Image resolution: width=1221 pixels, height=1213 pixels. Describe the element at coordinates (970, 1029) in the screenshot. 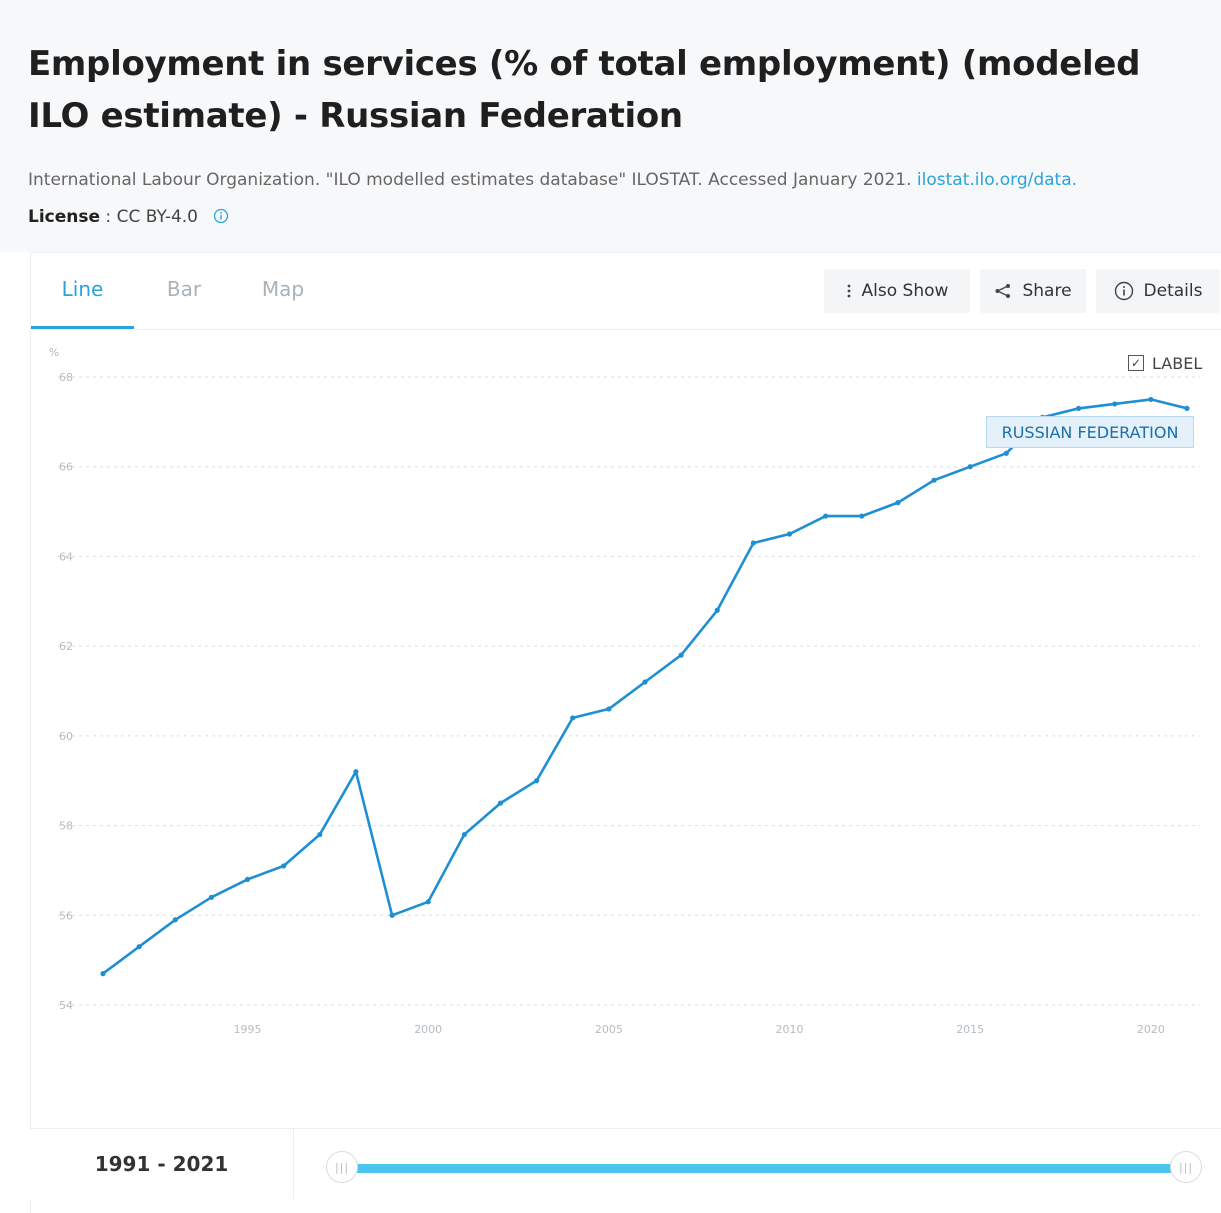

I see `x-tick-label: 2015` at that location.